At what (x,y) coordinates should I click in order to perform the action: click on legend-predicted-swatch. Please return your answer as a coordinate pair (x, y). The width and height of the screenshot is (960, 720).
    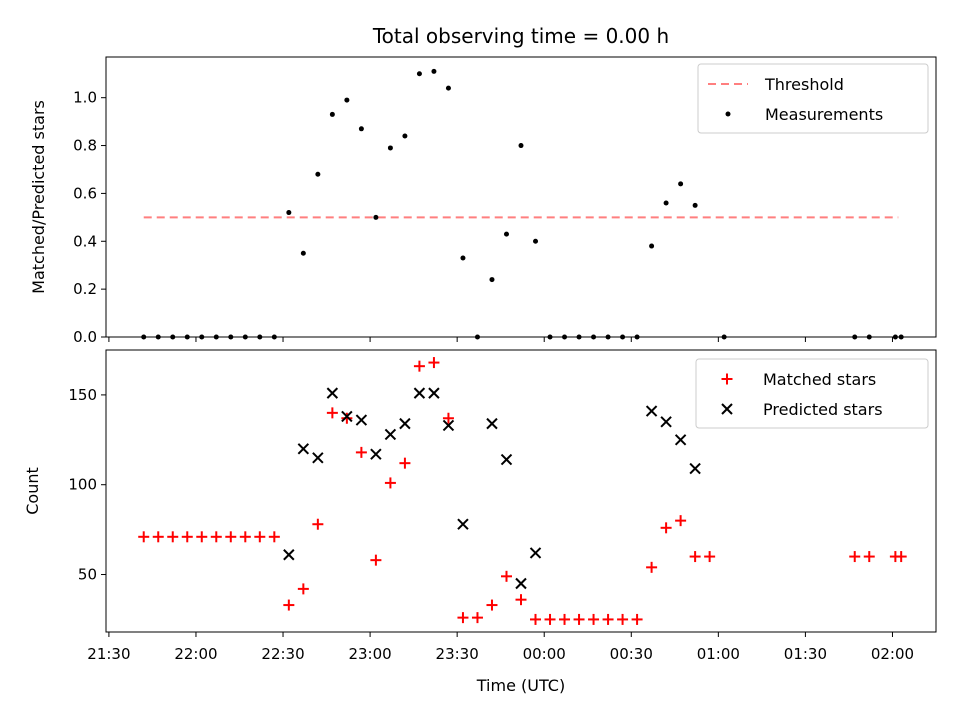
    Looking at the image, I should click on (727, 409).